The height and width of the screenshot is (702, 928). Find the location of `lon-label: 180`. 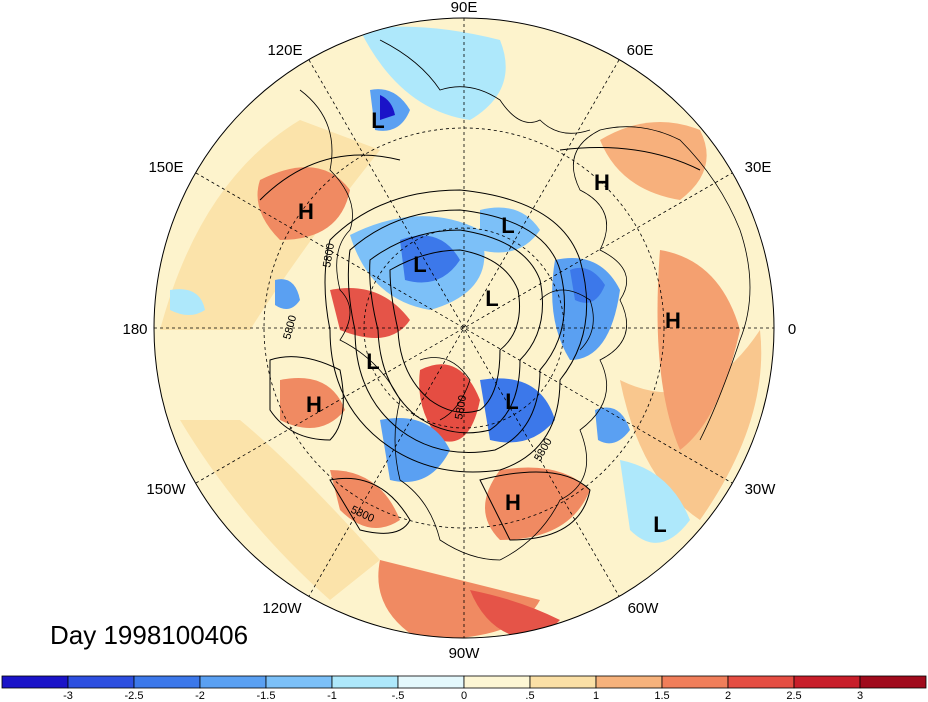

lon-label: 180 is located at coordinates (134, 329).